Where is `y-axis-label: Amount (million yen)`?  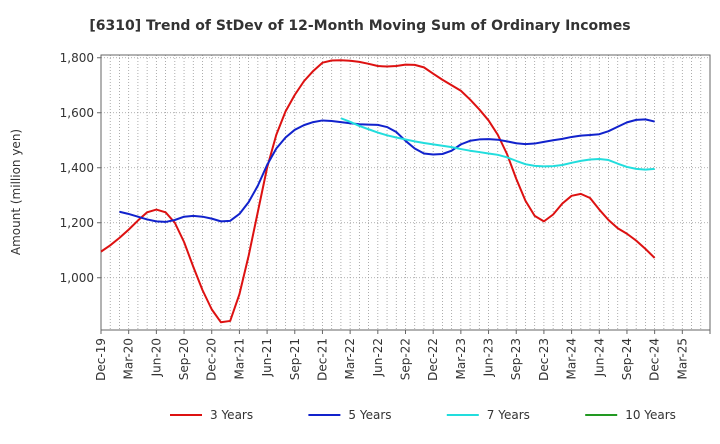 y-axis-label: Amount (million yen) is located at coordinates (16, 192).